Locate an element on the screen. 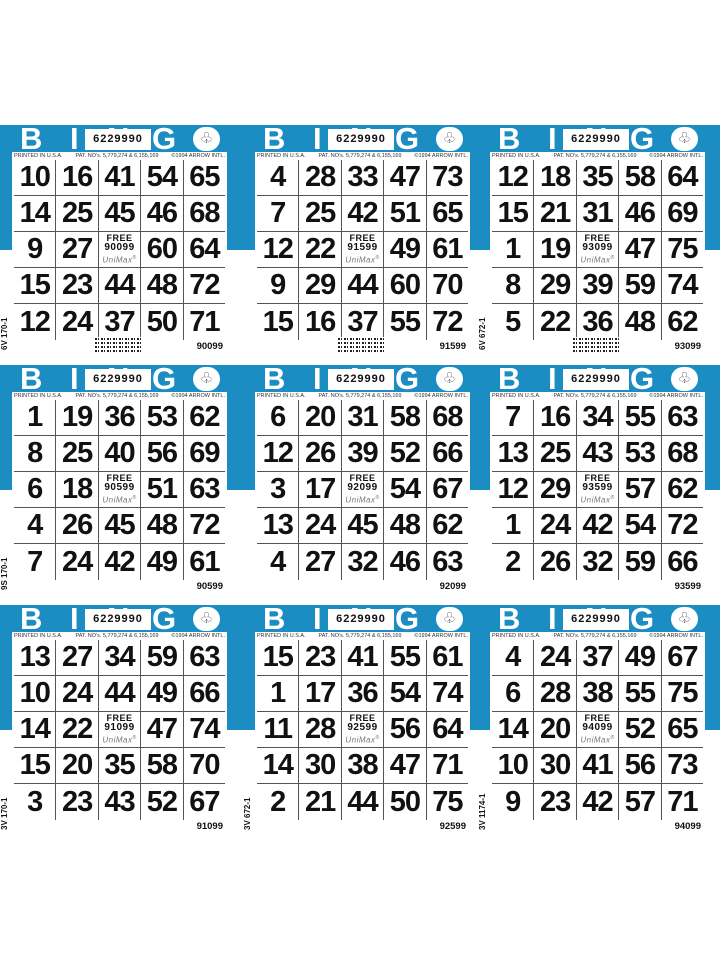  number-cell: 21 is located at coordinates (555, 213).